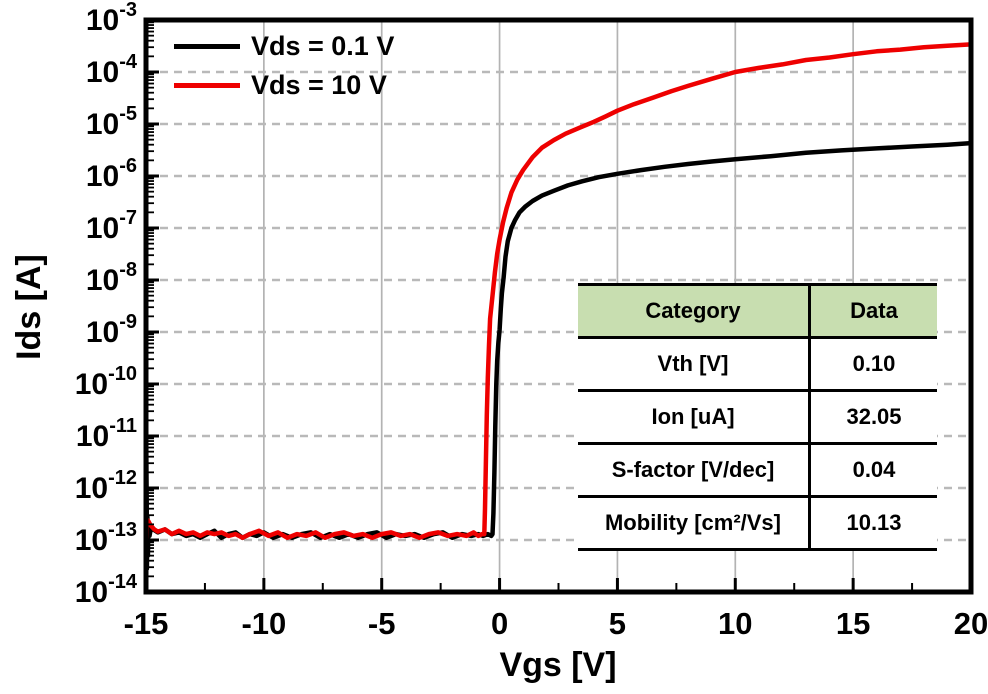 The height and width of the screenshot is (694, 988). Describe the element at coordinates (617, 623) in the screenshot. I see `x-tick-label: 5` at that location.